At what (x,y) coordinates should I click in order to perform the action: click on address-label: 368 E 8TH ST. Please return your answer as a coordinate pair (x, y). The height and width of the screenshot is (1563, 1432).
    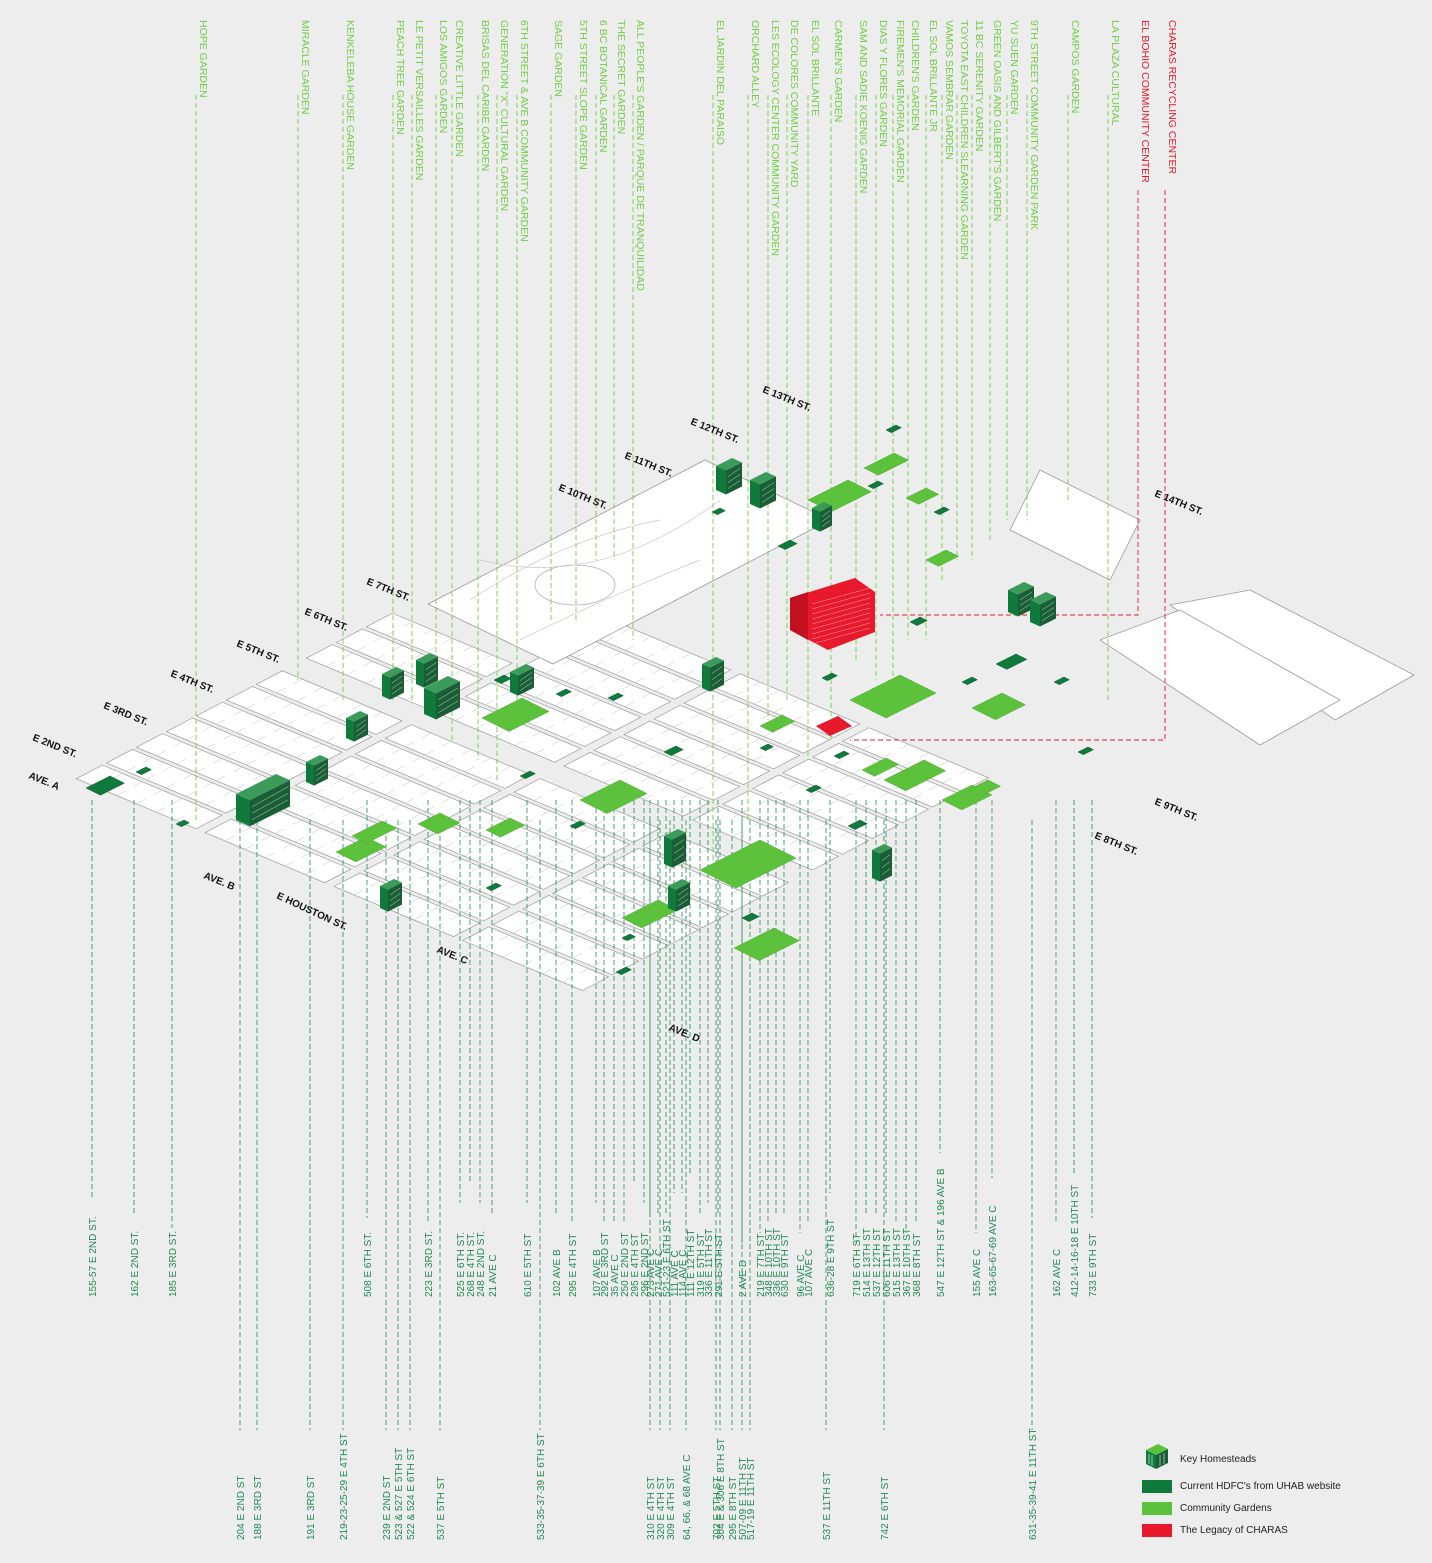
    Looking at the image, I should click on (917, 1265).